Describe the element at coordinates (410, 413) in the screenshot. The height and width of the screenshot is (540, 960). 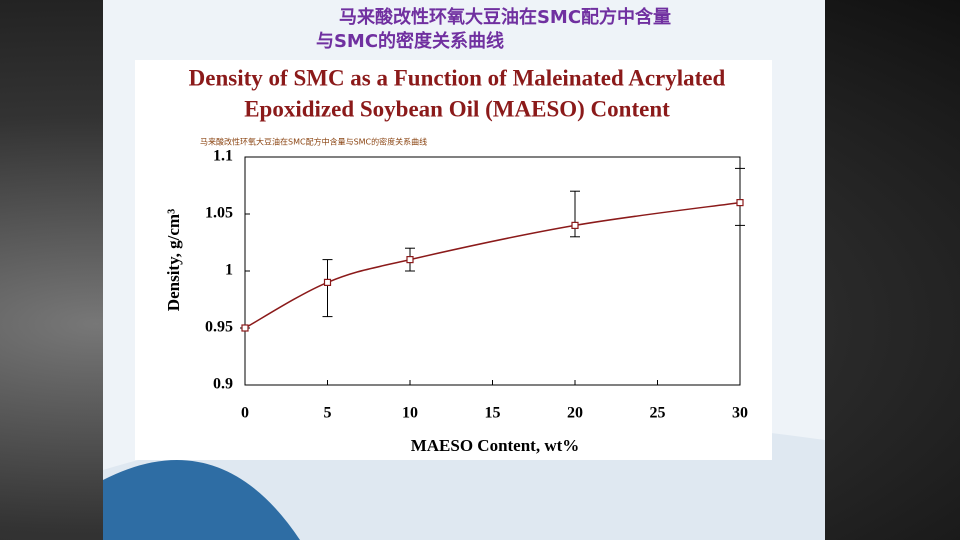
I see `x-tick-label: 10` at that location.